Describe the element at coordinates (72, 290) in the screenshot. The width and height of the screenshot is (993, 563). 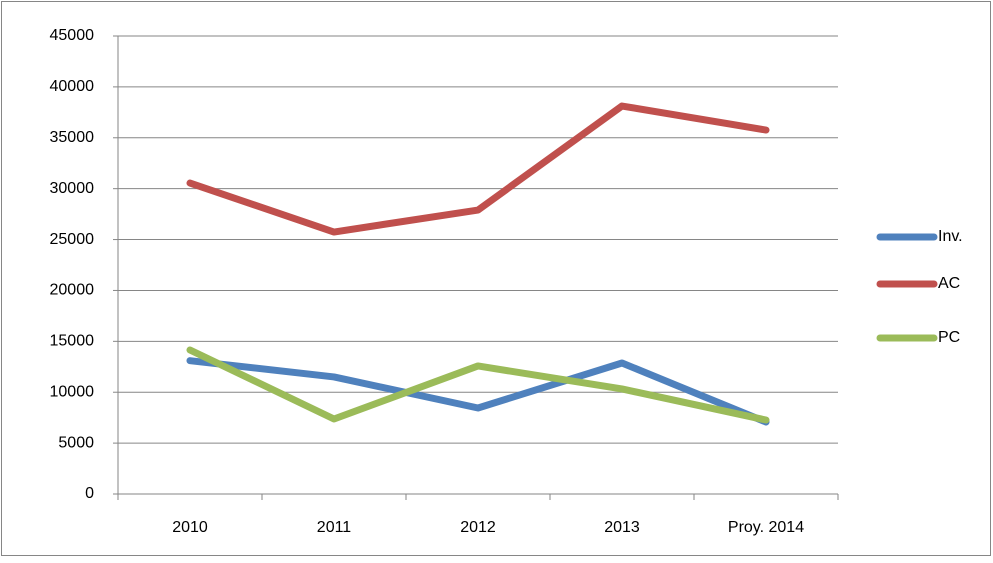
I see `y-tick-label: 20000` at that location.